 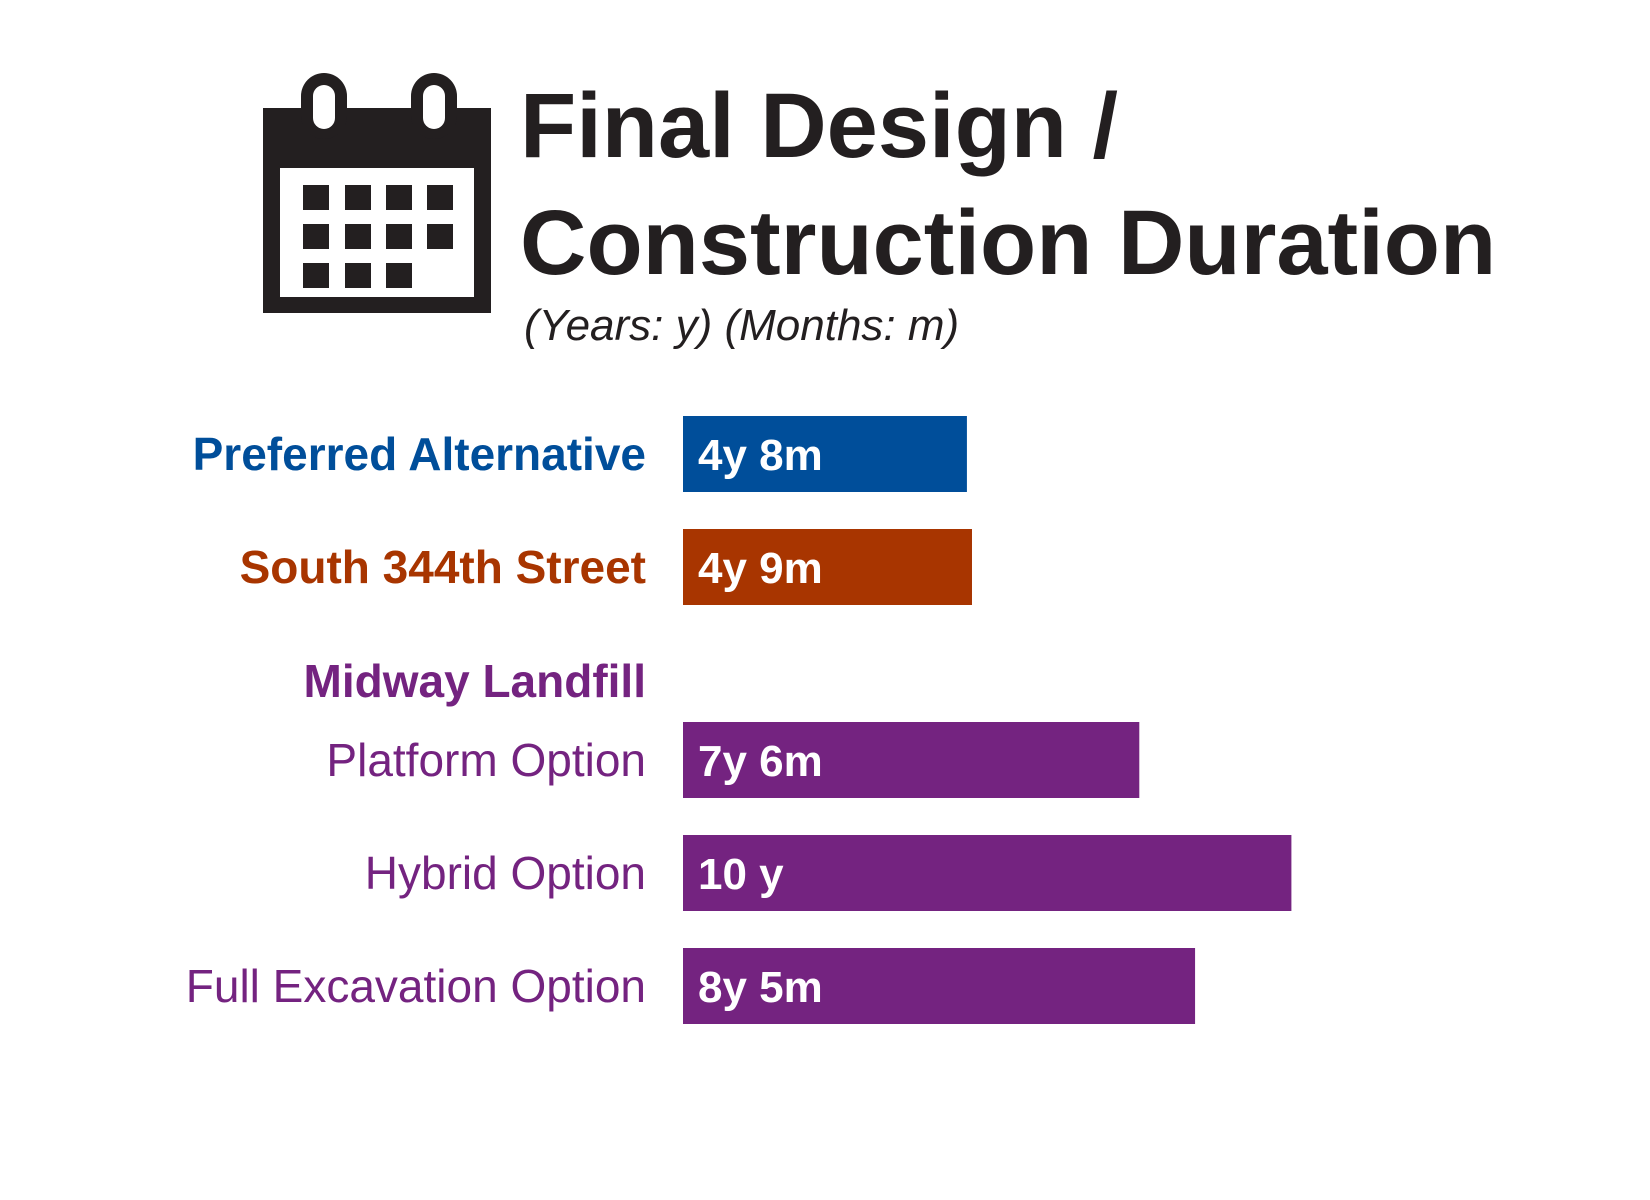 I want to click on category-label-4: Full Excavation Option, so click(x=416, y=986).